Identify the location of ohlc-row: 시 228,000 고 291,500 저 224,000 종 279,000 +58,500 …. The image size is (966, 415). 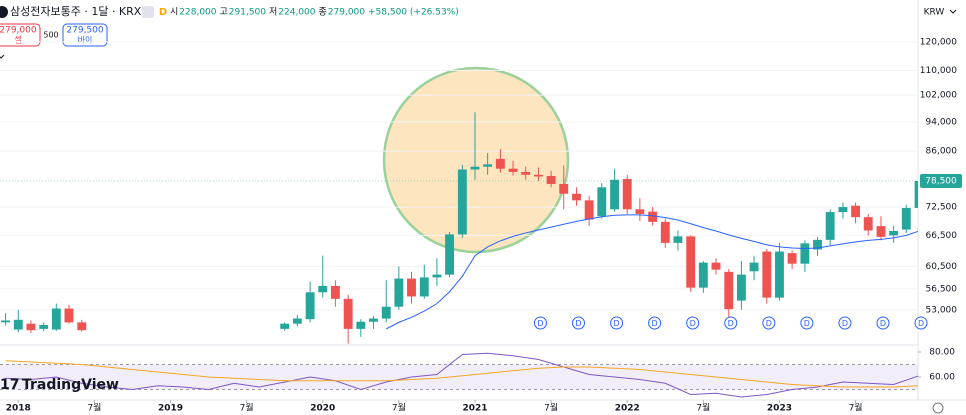
(314, 12).